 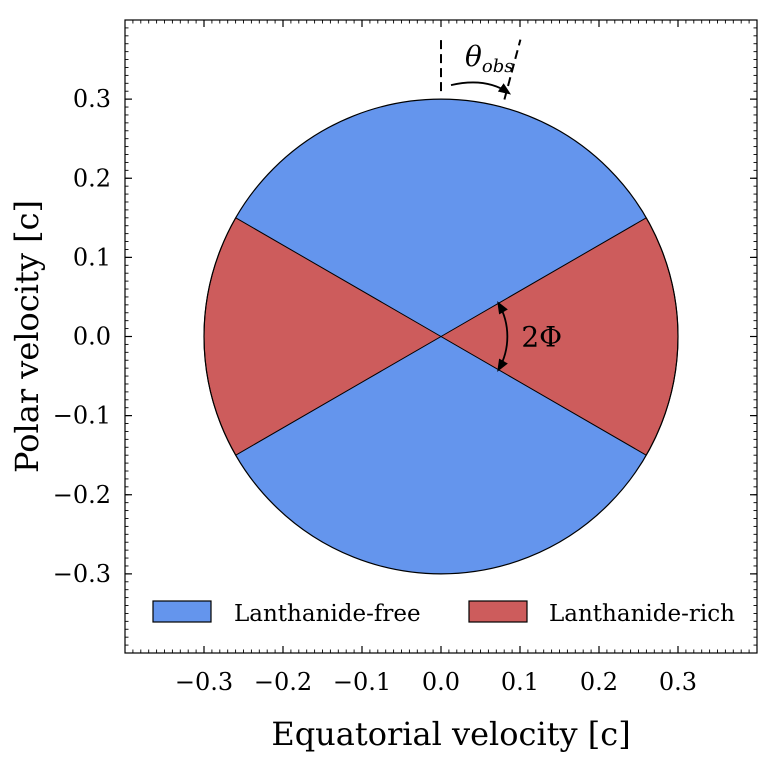 I want to click on x-tick-label: 0.0, so click(x=441, y=682).